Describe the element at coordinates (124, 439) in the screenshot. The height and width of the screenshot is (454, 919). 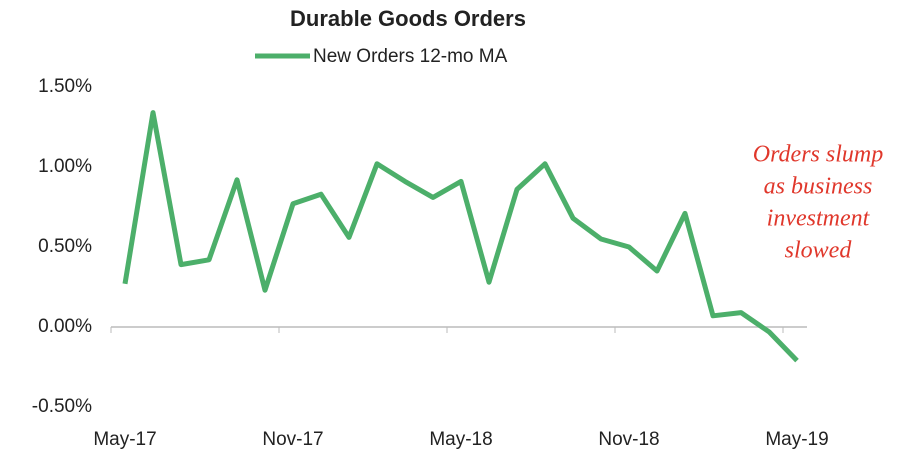
I see `x-tick-label: May-17` at that location.